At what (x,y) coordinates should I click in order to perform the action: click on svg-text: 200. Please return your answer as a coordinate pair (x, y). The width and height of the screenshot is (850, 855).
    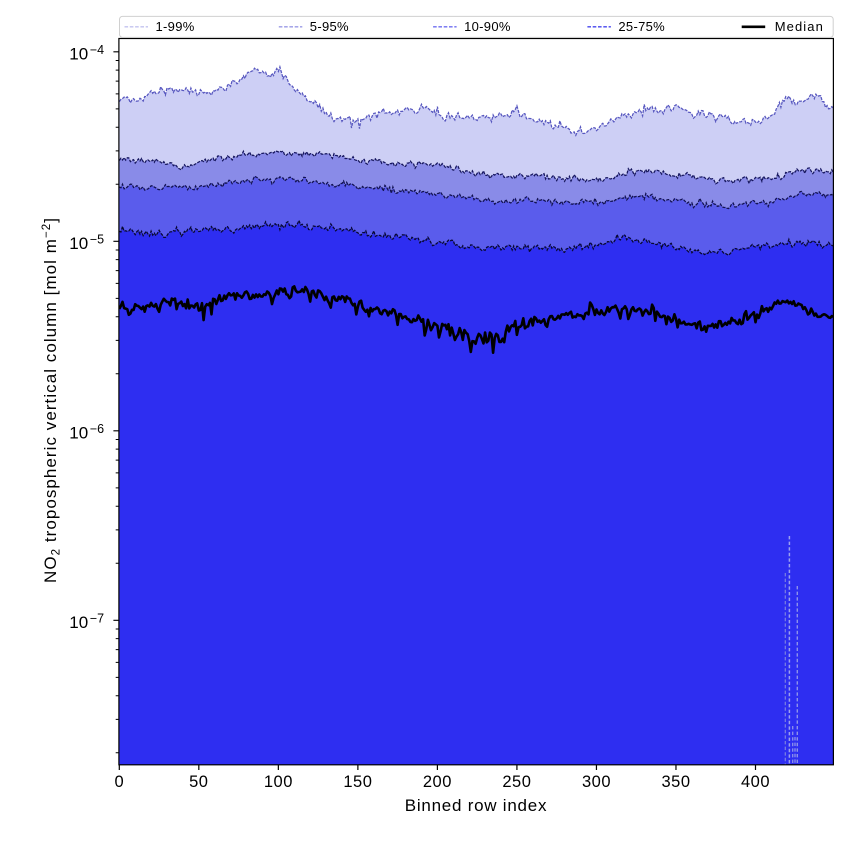
    Looking at the image, I should click on (437, 782).